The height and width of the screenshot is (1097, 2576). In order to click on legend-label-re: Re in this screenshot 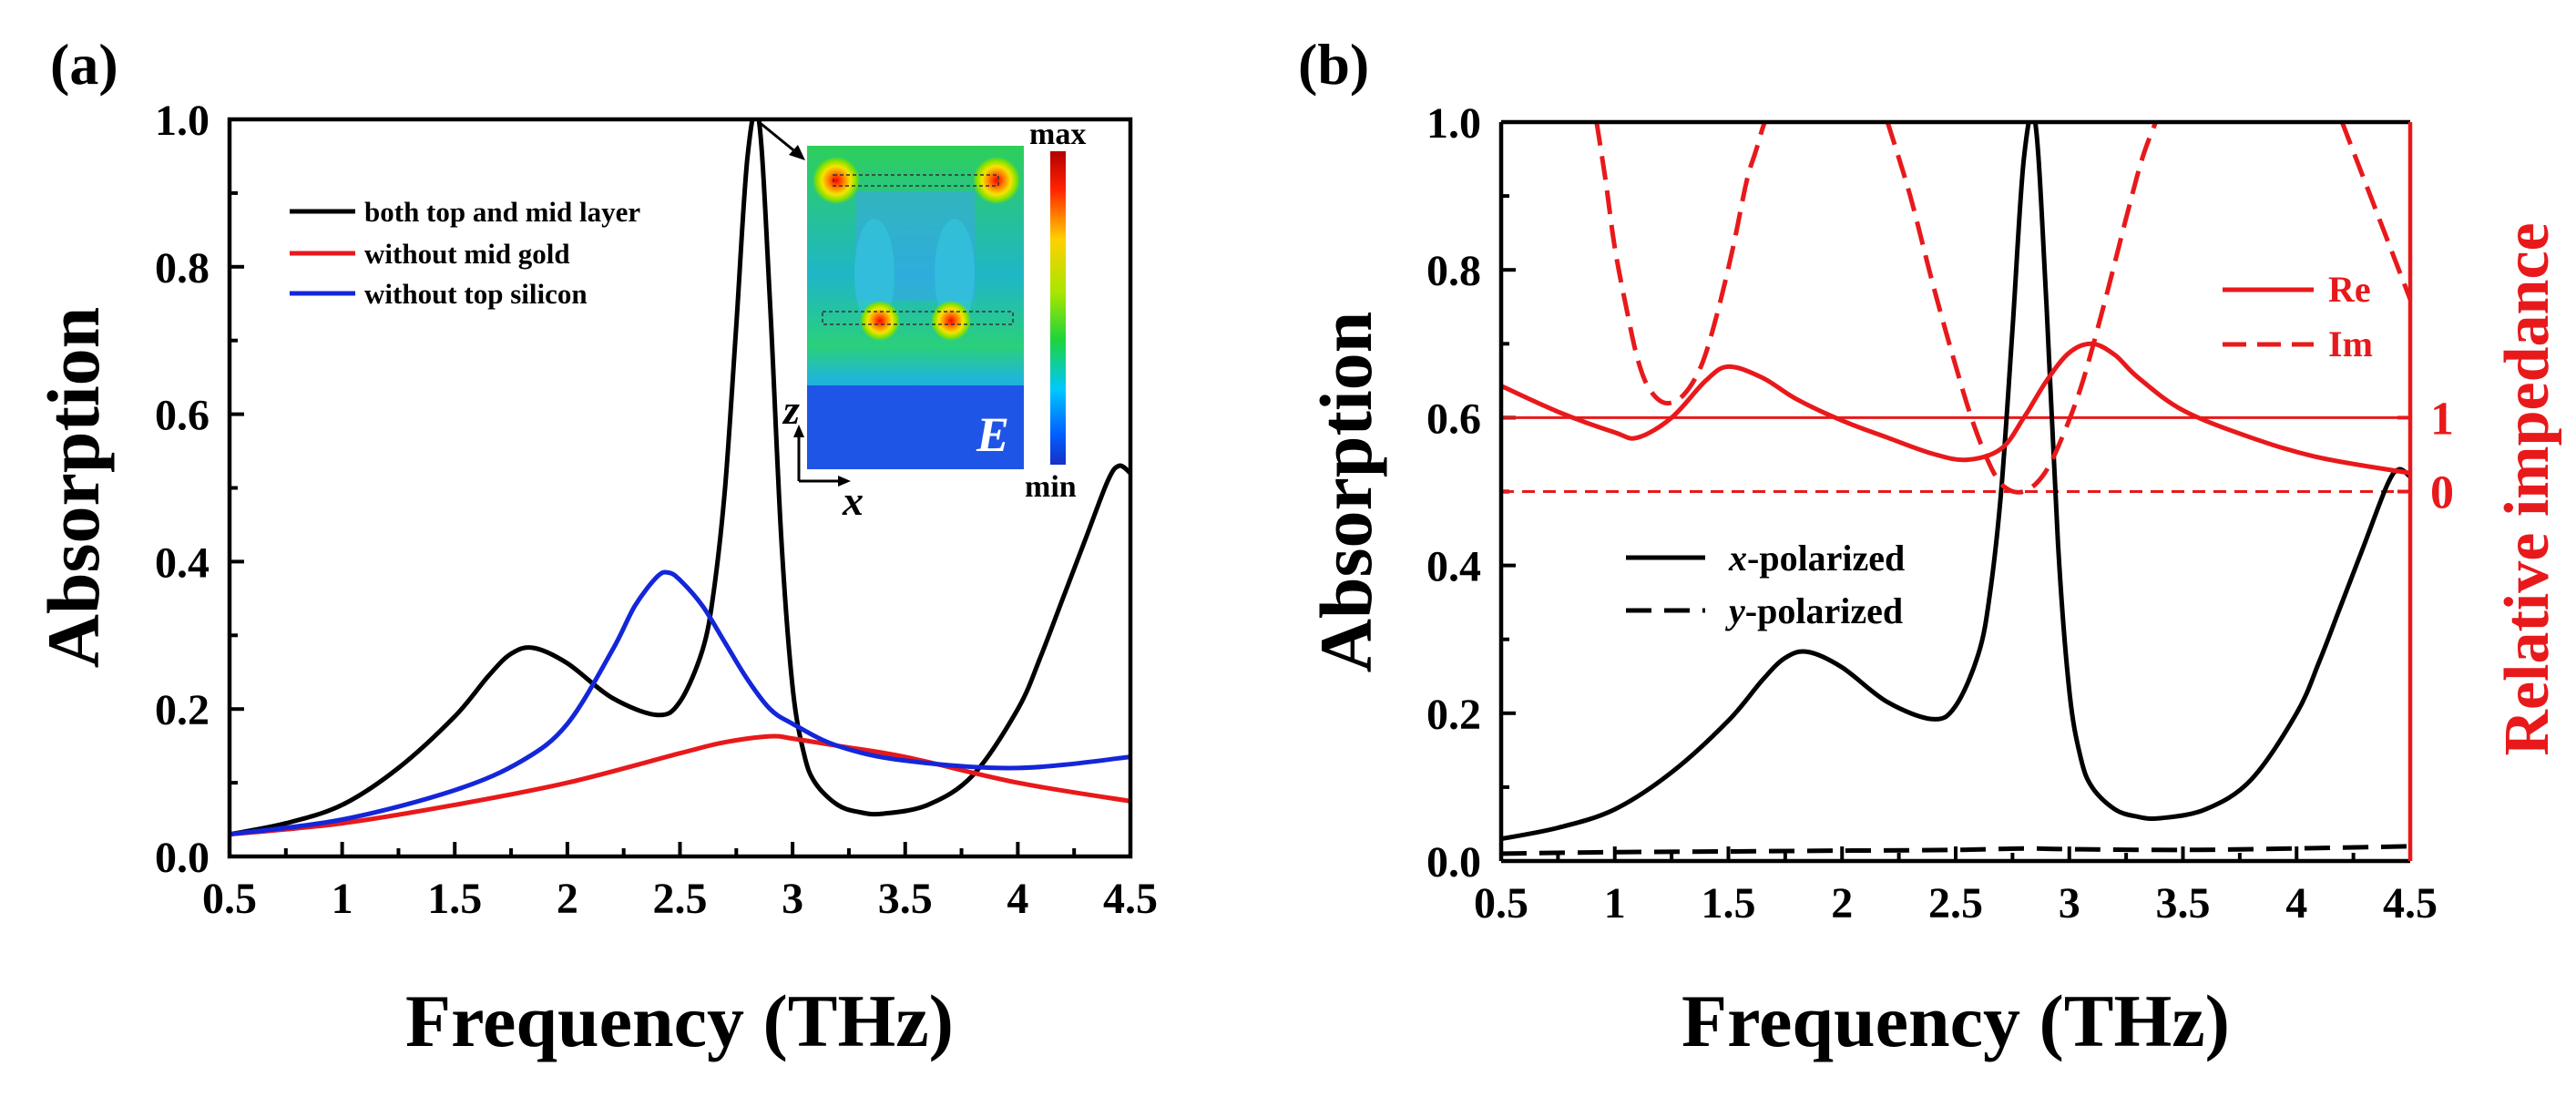, I will do `click(2349, 289)`.